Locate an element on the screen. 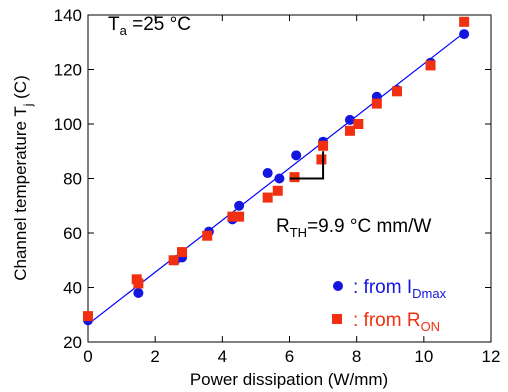 The width and height of the screenshot is (508, 392). x-tick-label: 8 is located at coordinates (356, 356).